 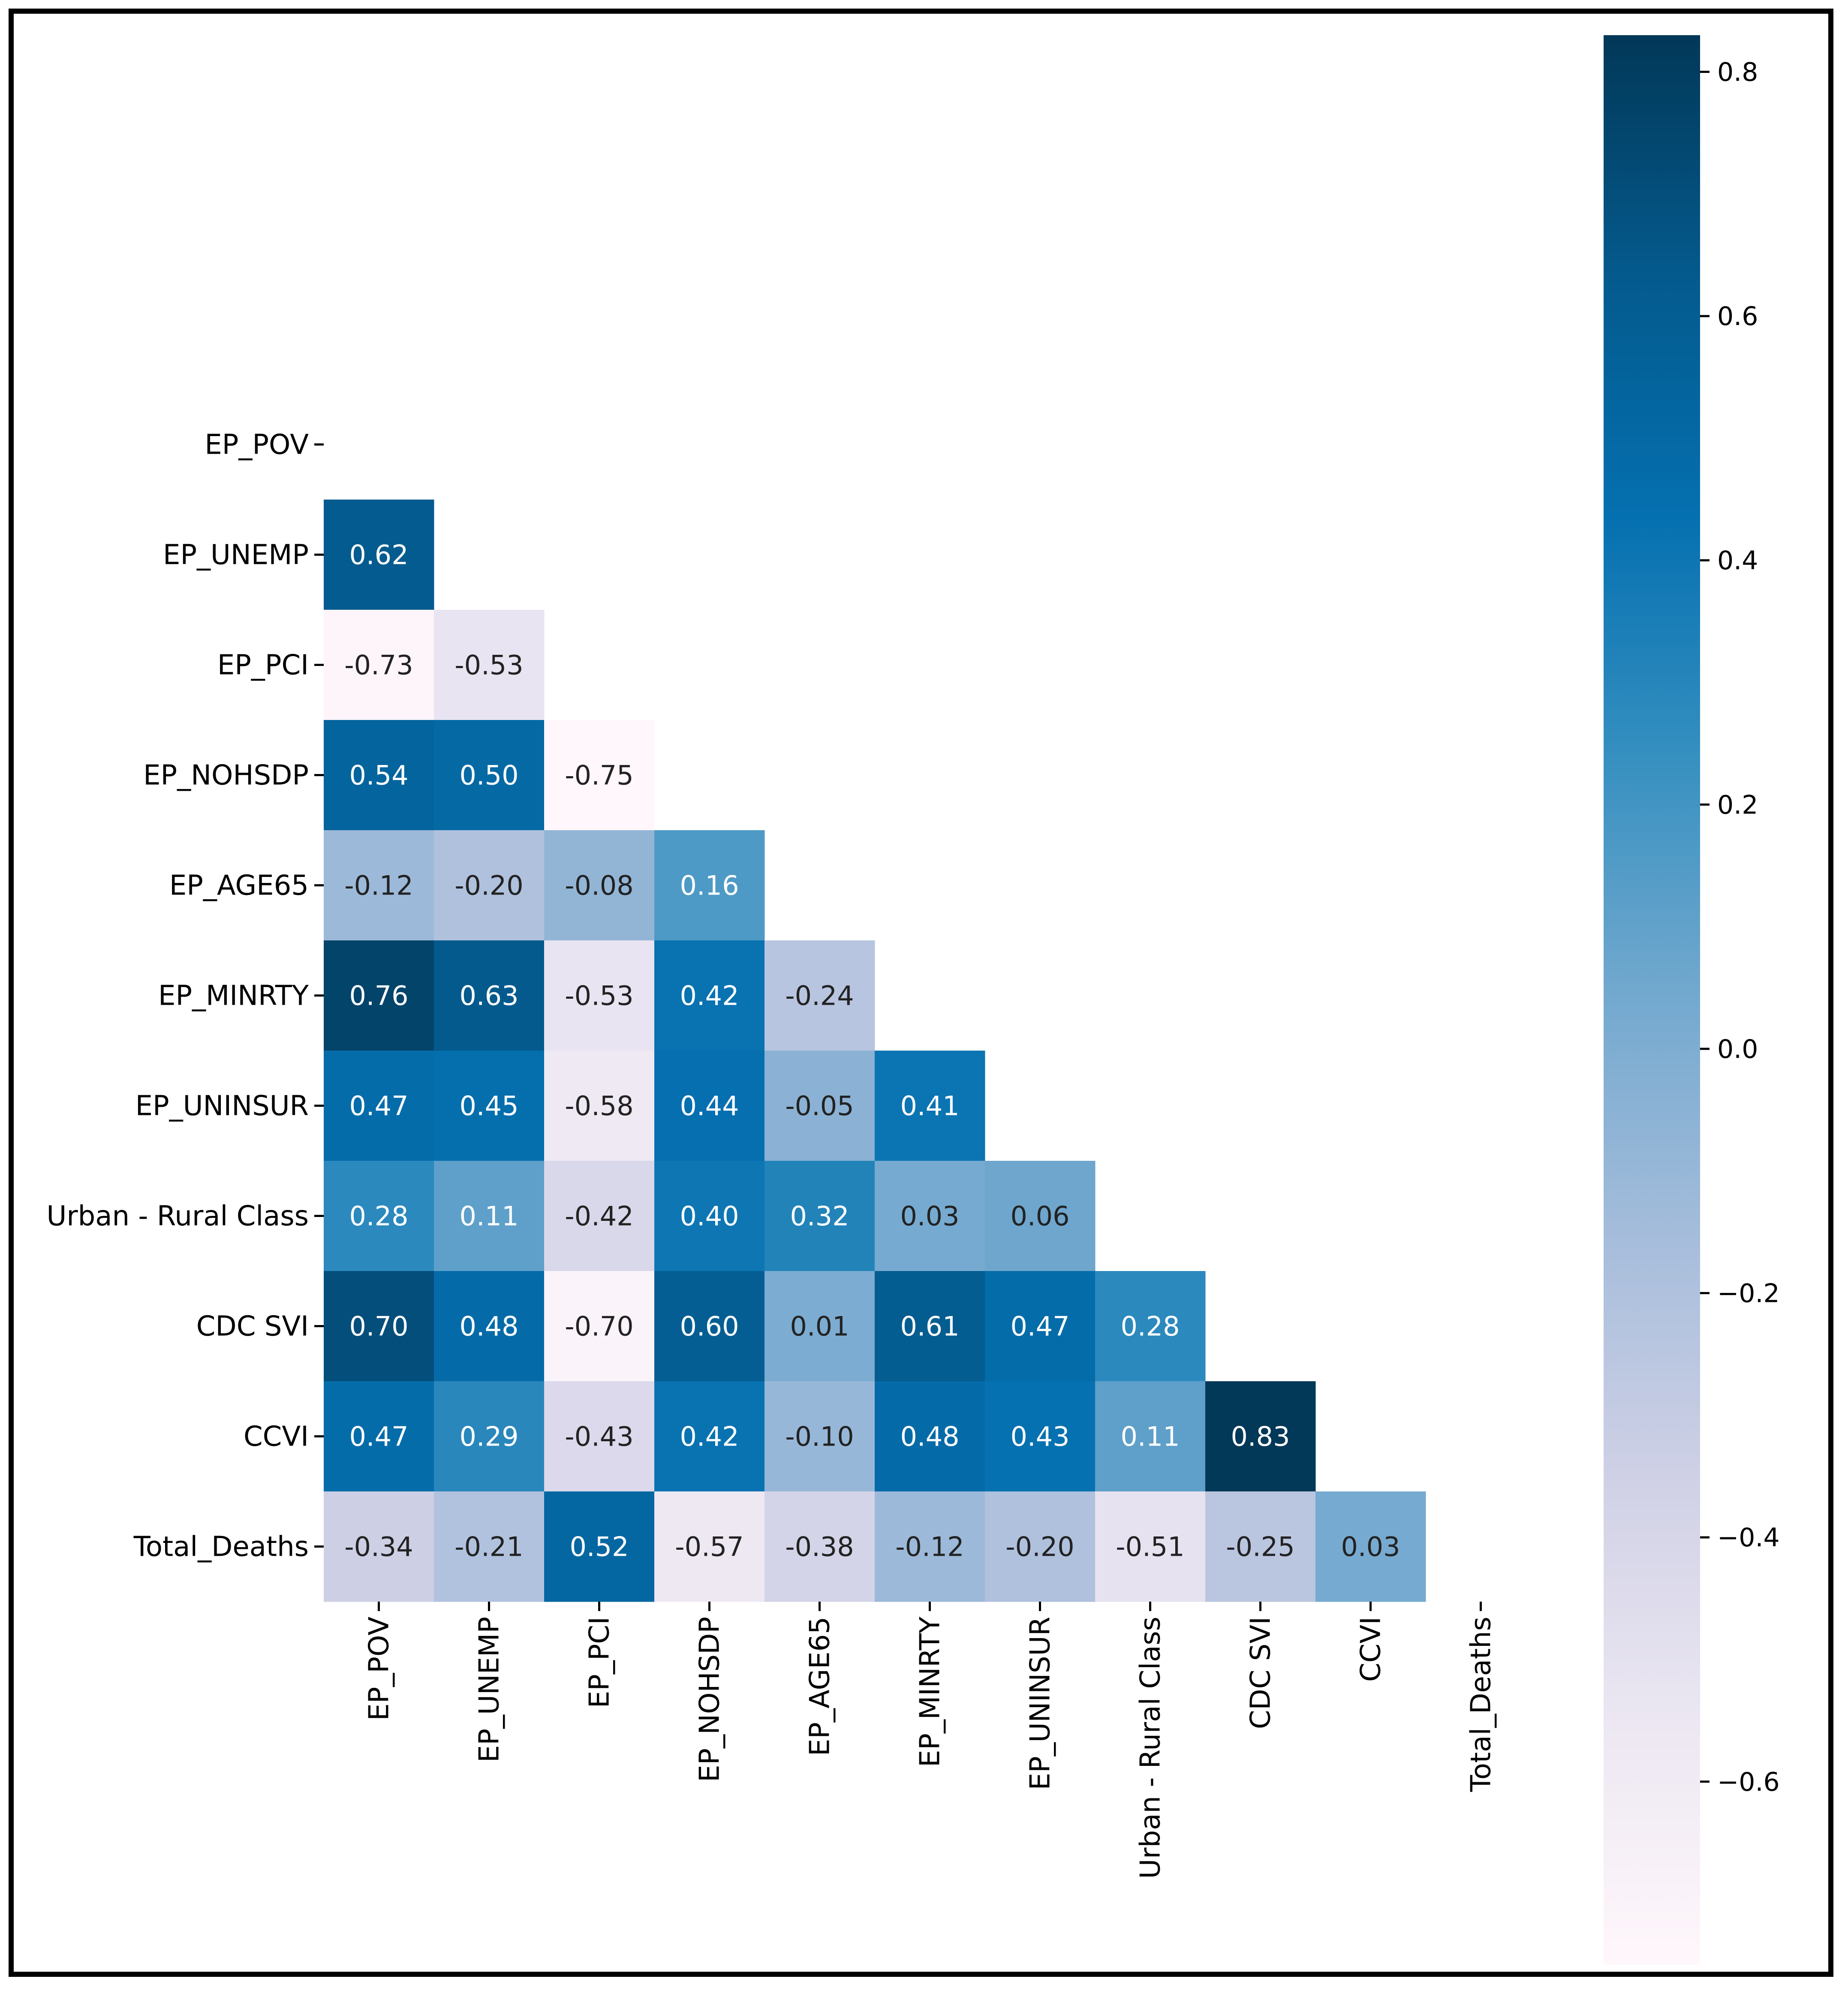 I want to click on cell-value-label: -0.34, so click(x=378, y=1547).